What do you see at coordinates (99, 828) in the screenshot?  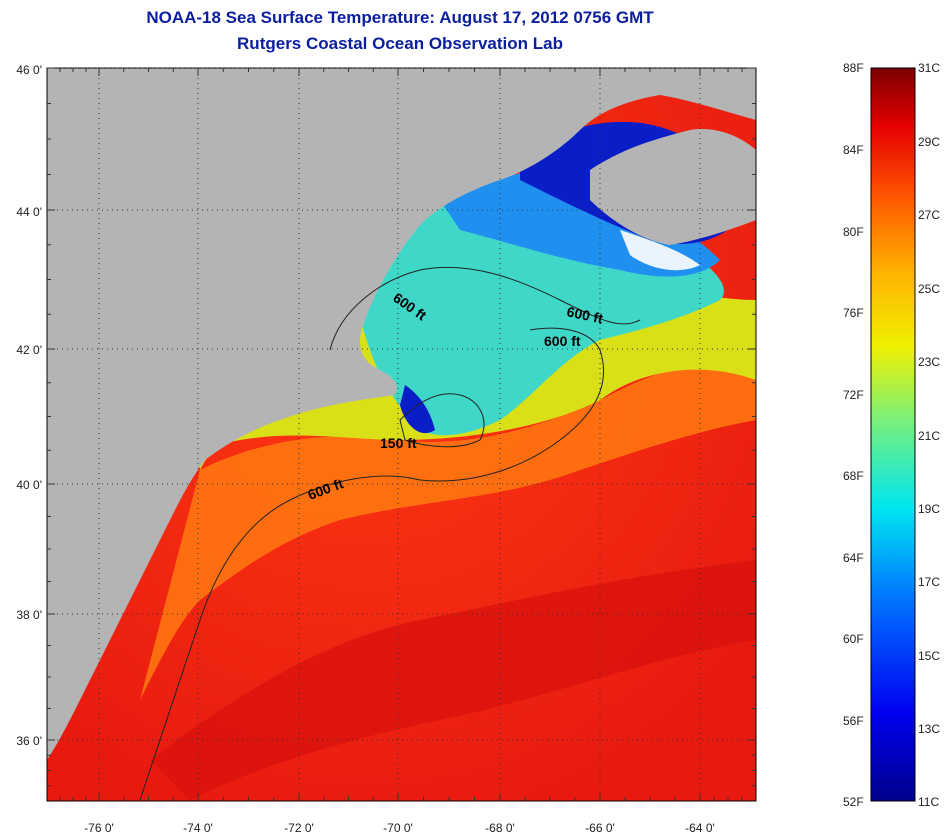 I see `lon-label-76: -76 0'` at bounding box center [99, 828].